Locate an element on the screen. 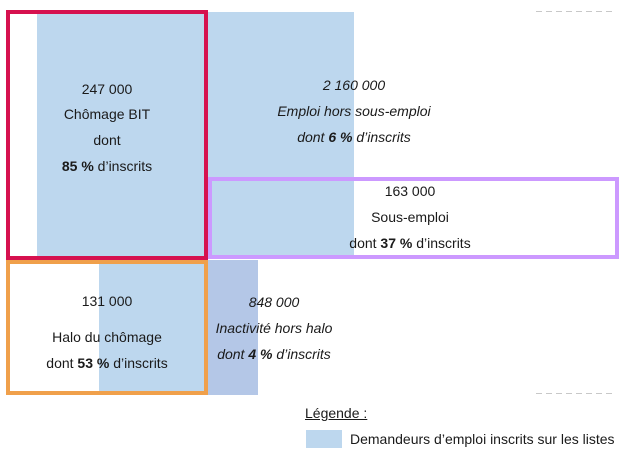  emploi-value: 2 160 000 is located at coordinates (354, 85).